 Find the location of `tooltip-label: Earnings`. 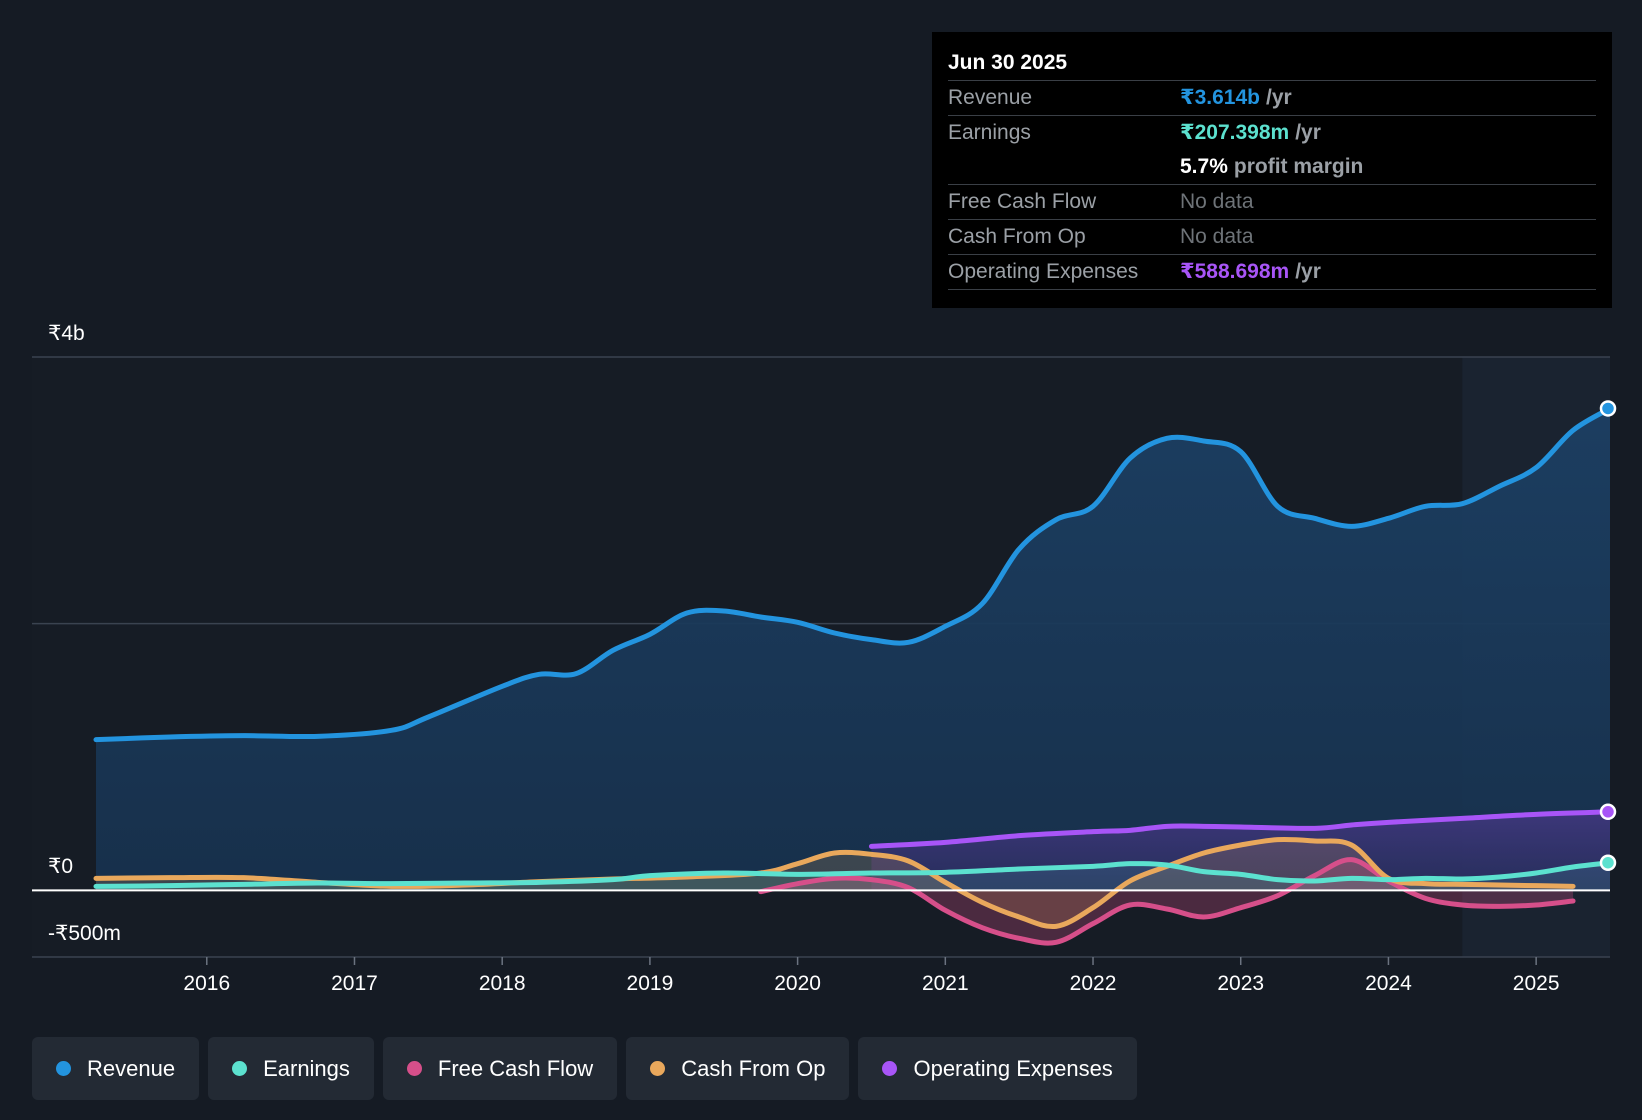

tooltip-label: Earnings is located at coordinates (989, 132).